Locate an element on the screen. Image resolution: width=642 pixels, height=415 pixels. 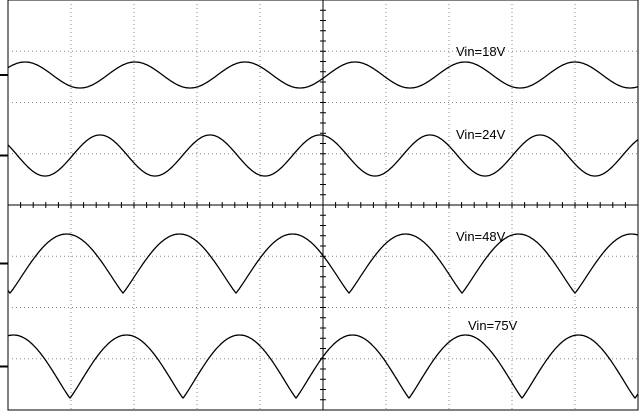
trace-label: Vin=24V is located at coordinates (481, 134).